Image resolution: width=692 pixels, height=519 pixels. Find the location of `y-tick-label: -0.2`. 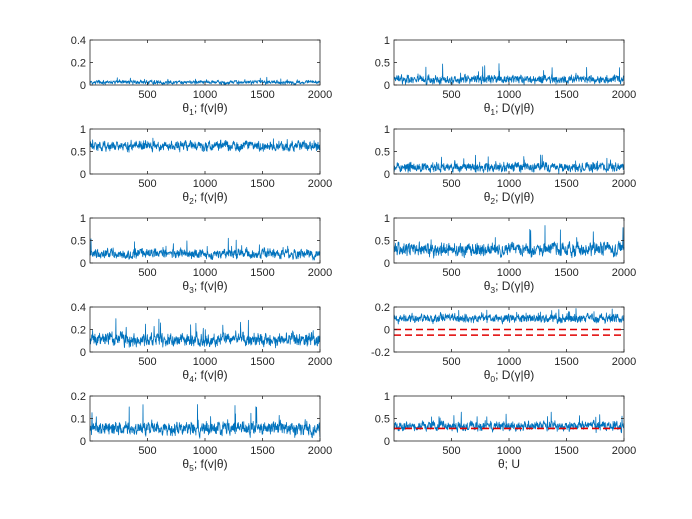

y-tick-label: -0.2 is located at coordinates (380, 353).